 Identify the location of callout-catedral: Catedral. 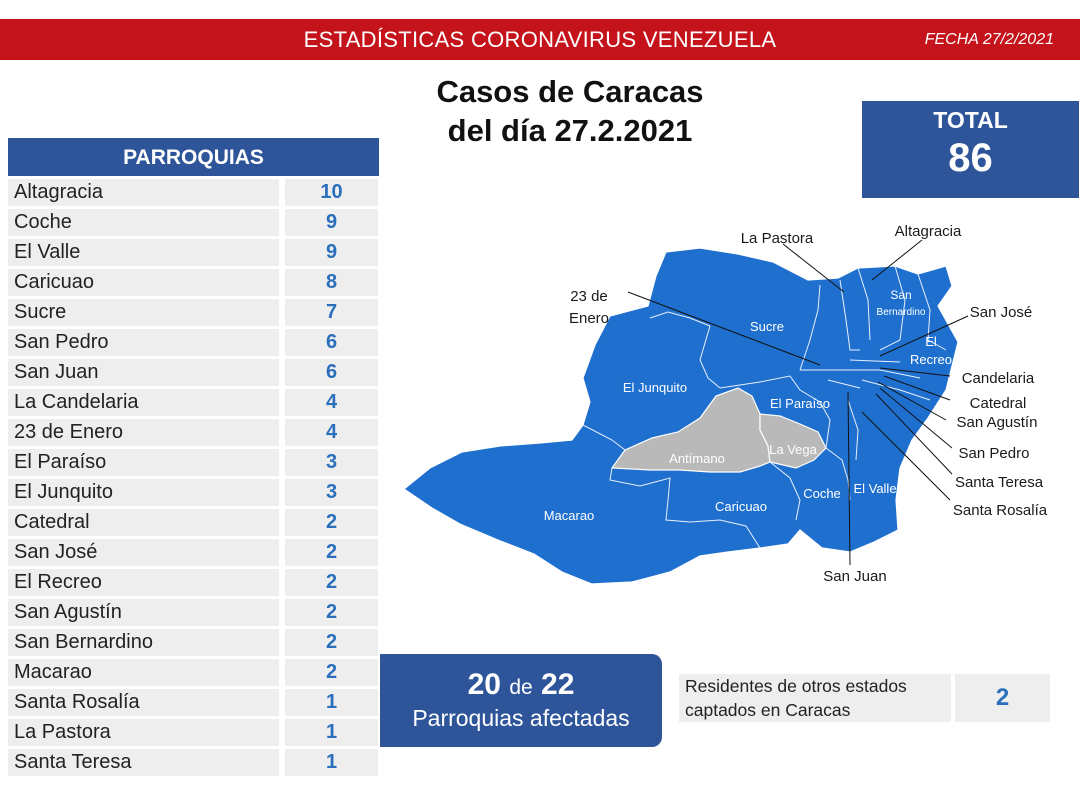
(998, 403).